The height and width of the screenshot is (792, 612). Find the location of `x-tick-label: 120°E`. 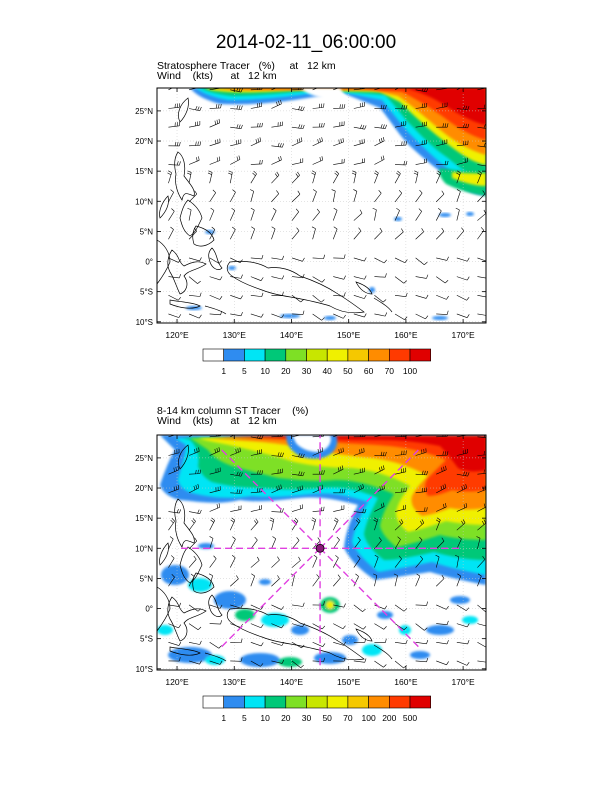

x-tick-label: 120°E is located at coordinates (177, 335).